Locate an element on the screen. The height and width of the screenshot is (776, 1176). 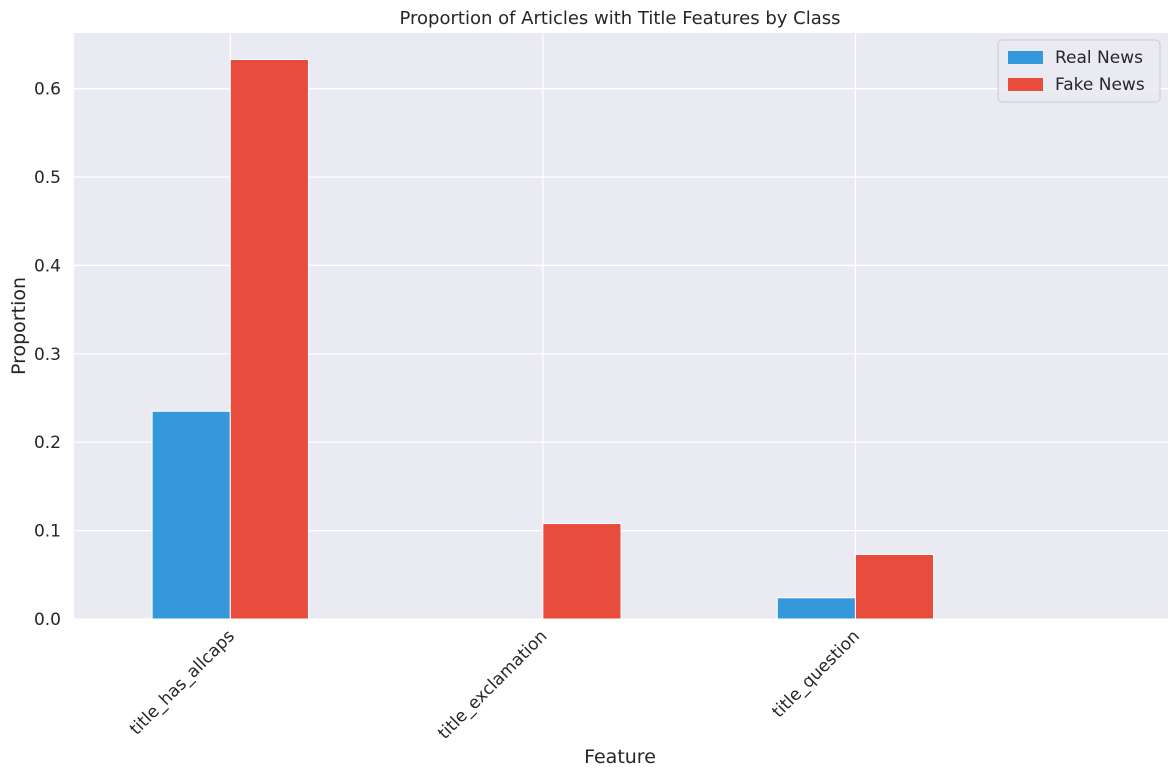
y-tick-labels: 0.0 0.1 0.2 0.3 0.4 0.5 0.6 is located at coordinates (47, 355).